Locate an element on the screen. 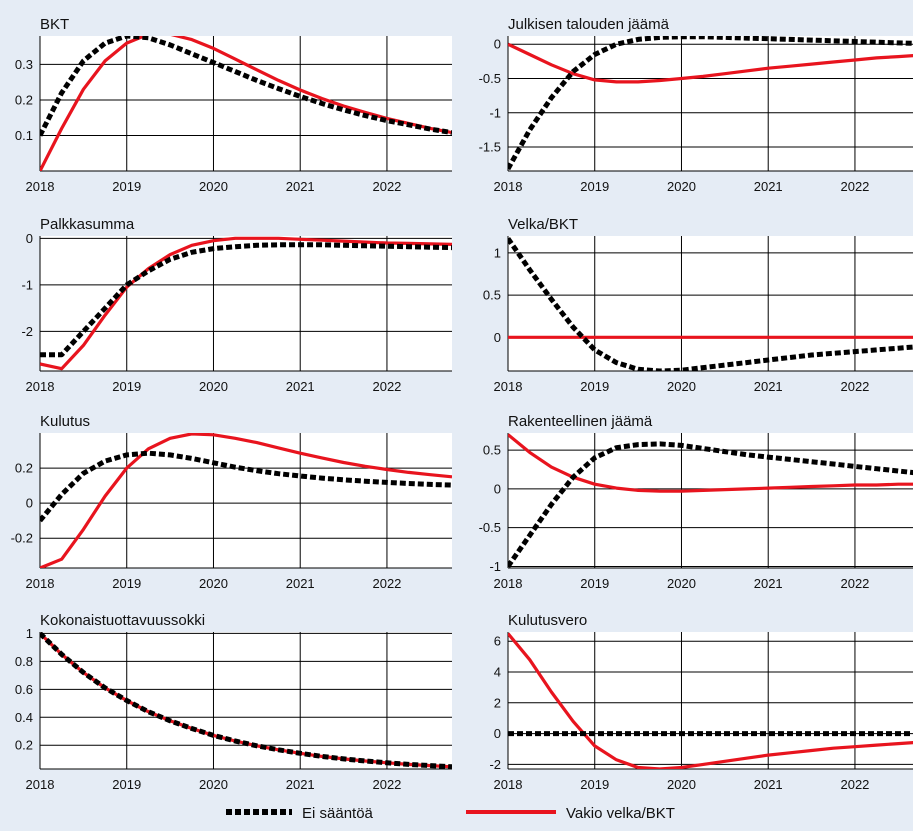 The height and width of the screenshot is (831, 913). y-tick-label: 0.8 is located at coordinates (24, 661).